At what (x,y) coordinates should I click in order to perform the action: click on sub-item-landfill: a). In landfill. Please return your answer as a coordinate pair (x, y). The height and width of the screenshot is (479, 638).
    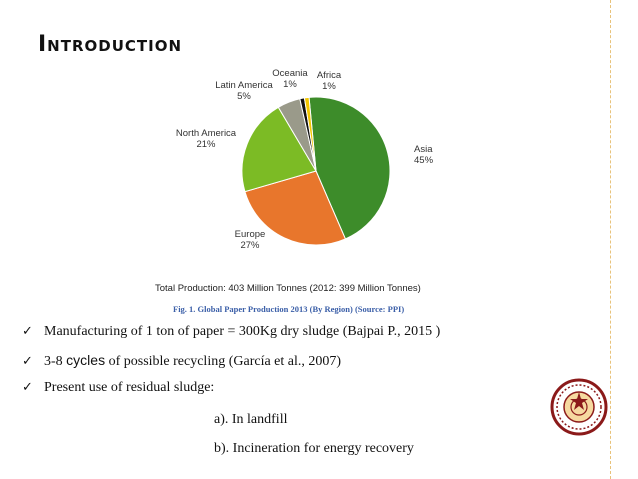
    Looking at the image, I should click on (251, 419).